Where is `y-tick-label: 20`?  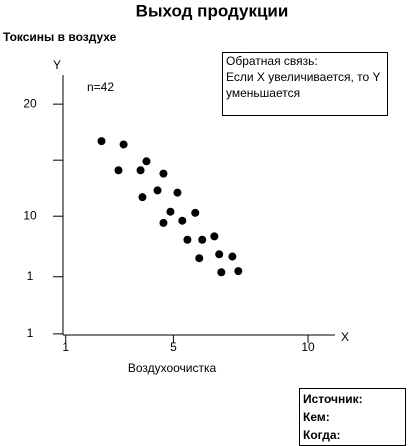
y-tick-label: 20 is located at coordinates (30, 103).